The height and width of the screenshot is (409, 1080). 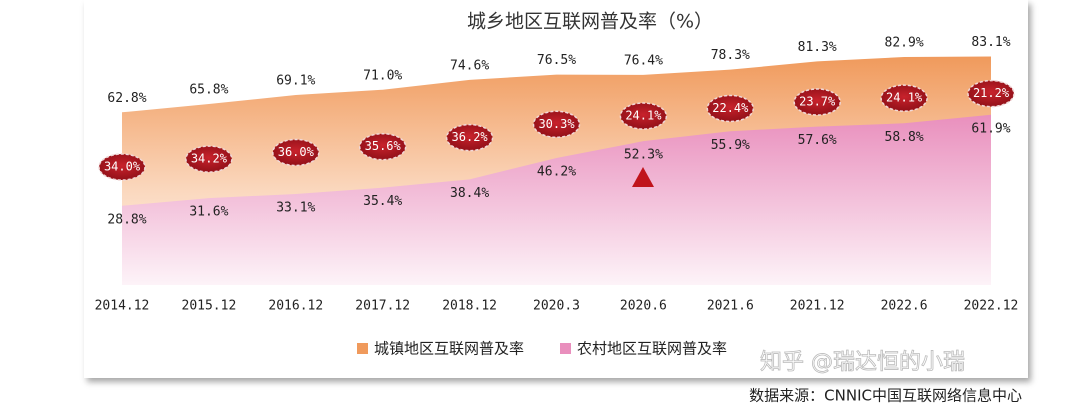 What do you see at coordinates (643, 60) in the screenshot?
I see `data-label: 76.4%` at bounding box center [643, 60].